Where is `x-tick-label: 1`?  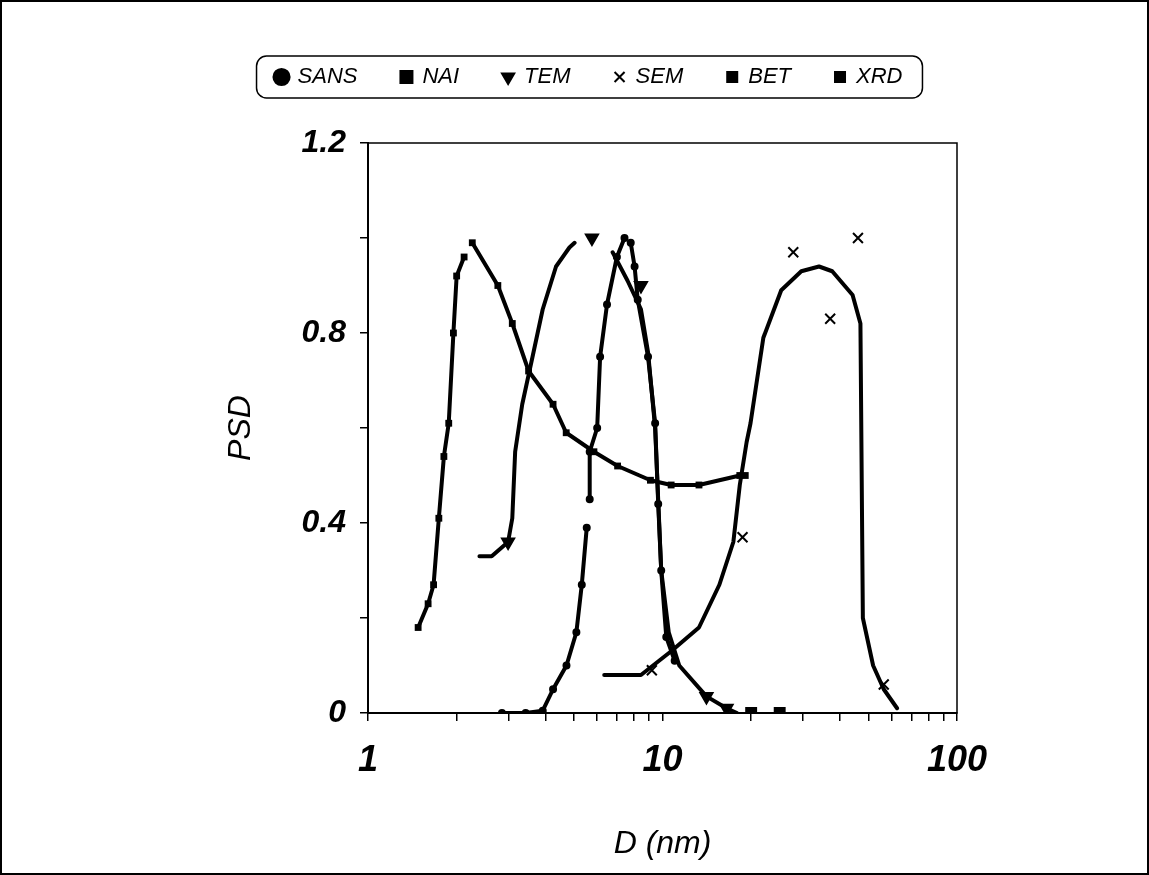 x-tick-label: 1 is located at coordinates (368, 758).